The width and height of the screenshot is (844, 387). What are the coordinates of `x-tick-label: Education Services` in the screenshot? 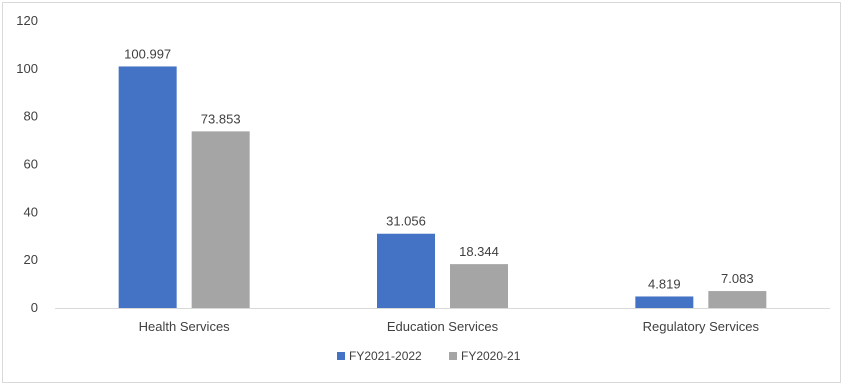 It's located at (443, 326).